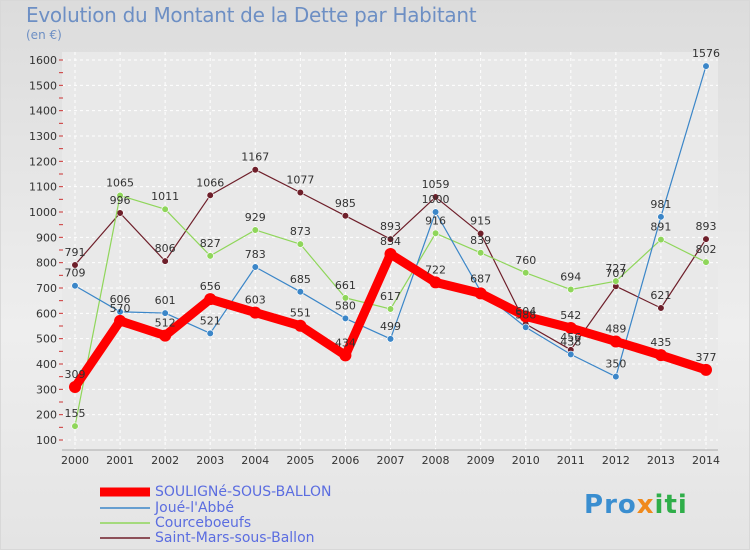 This screenshot has width=750, height=550. I want to click on data-label: 827, so click(210, 243).